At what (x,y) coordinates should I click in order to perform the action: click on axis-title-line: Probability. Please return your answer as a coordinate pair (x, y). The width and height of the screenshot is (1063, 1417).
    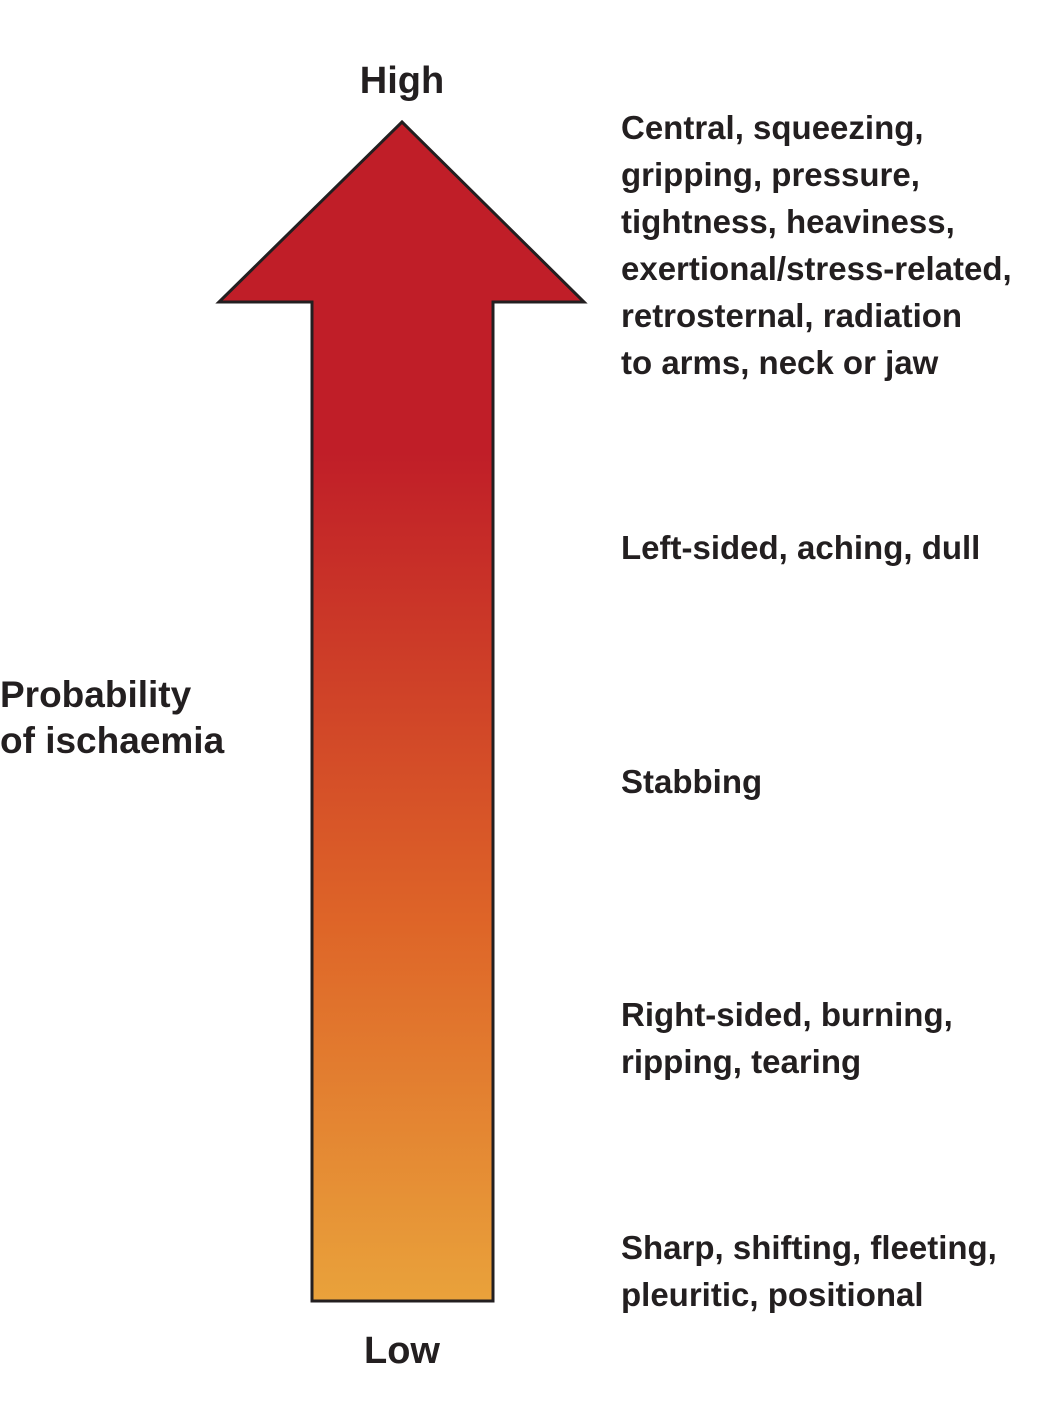
    Looking at the image, I should click on (96, 694).